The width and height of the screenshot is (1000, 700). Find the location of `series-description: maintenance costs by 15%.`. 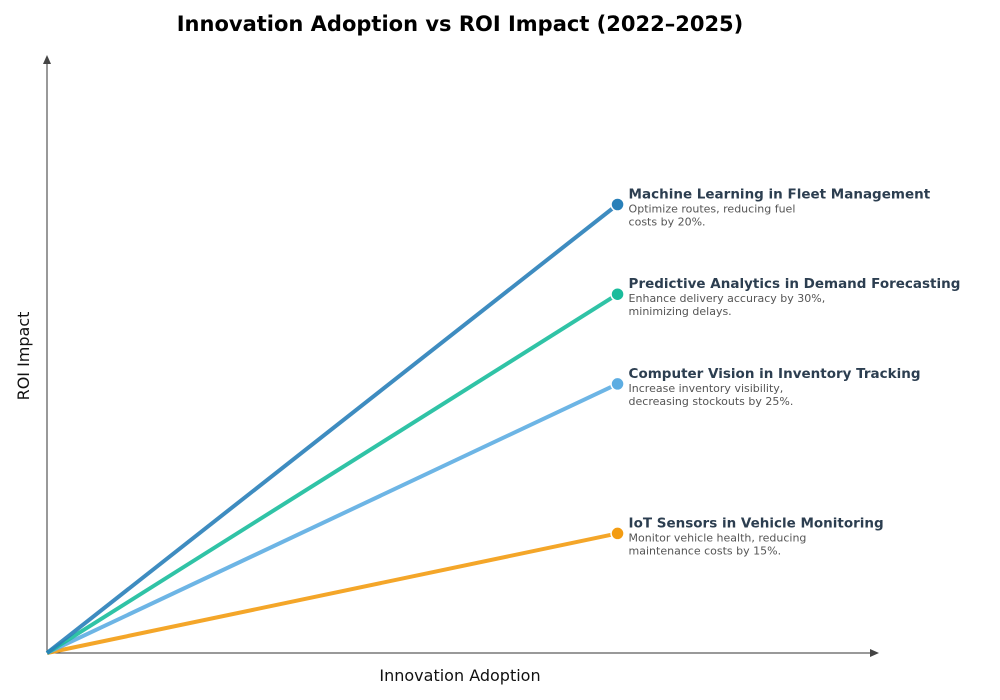

series-description: maintenance costs by 15%. is located at coordinates (705, 550).